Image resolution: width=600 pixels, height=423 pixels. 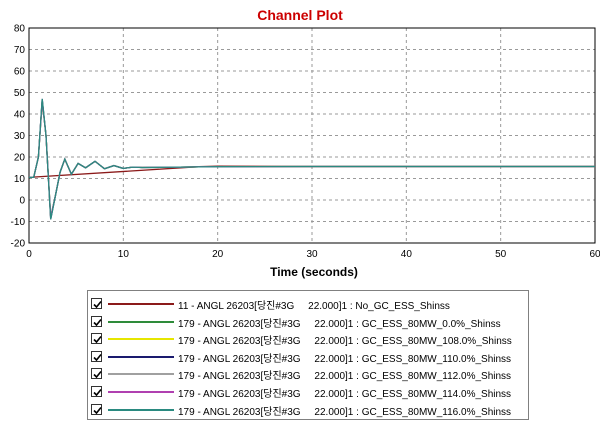 I want to click on x-tick-label: 40, so click(x=407, y=254).